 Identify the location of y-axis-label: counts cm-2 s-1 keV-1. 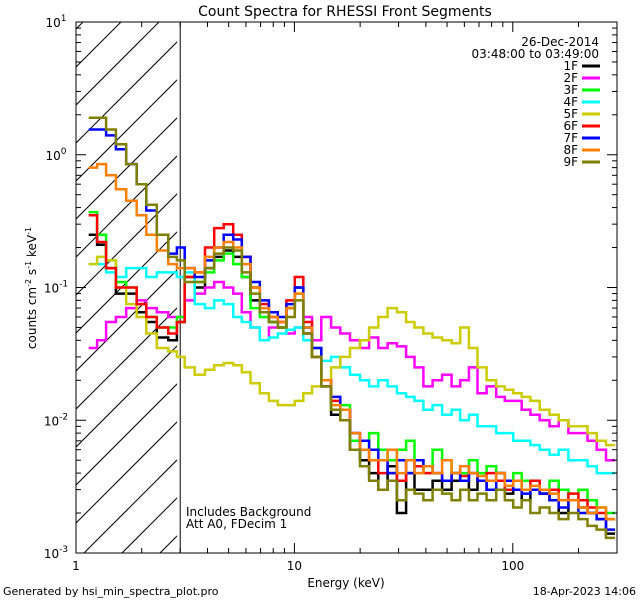
(31, 288).